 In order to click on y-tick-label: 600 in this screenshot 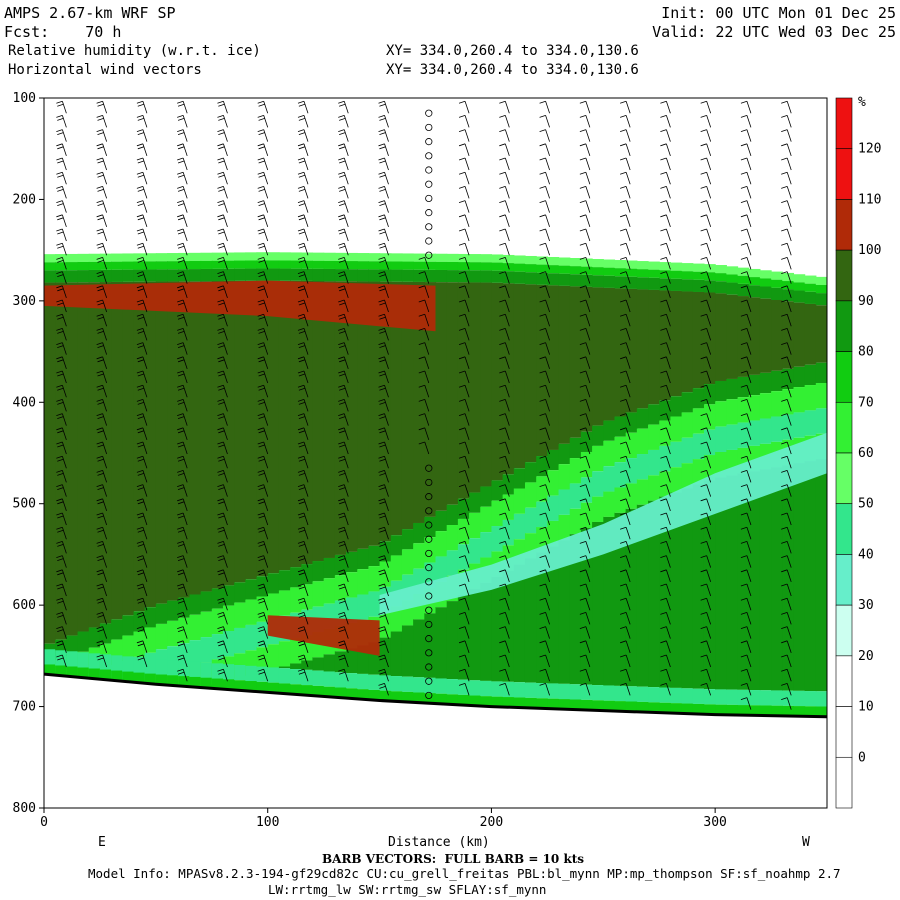, I will do `click(24, 605)`.